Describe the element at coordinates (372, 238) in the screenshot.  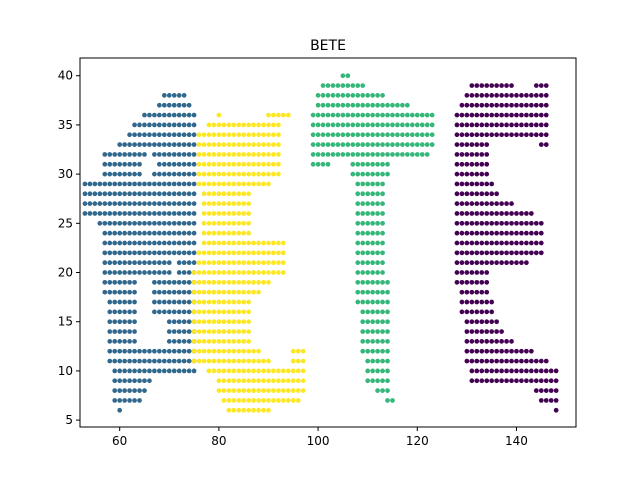
I see `series-T` at that location.